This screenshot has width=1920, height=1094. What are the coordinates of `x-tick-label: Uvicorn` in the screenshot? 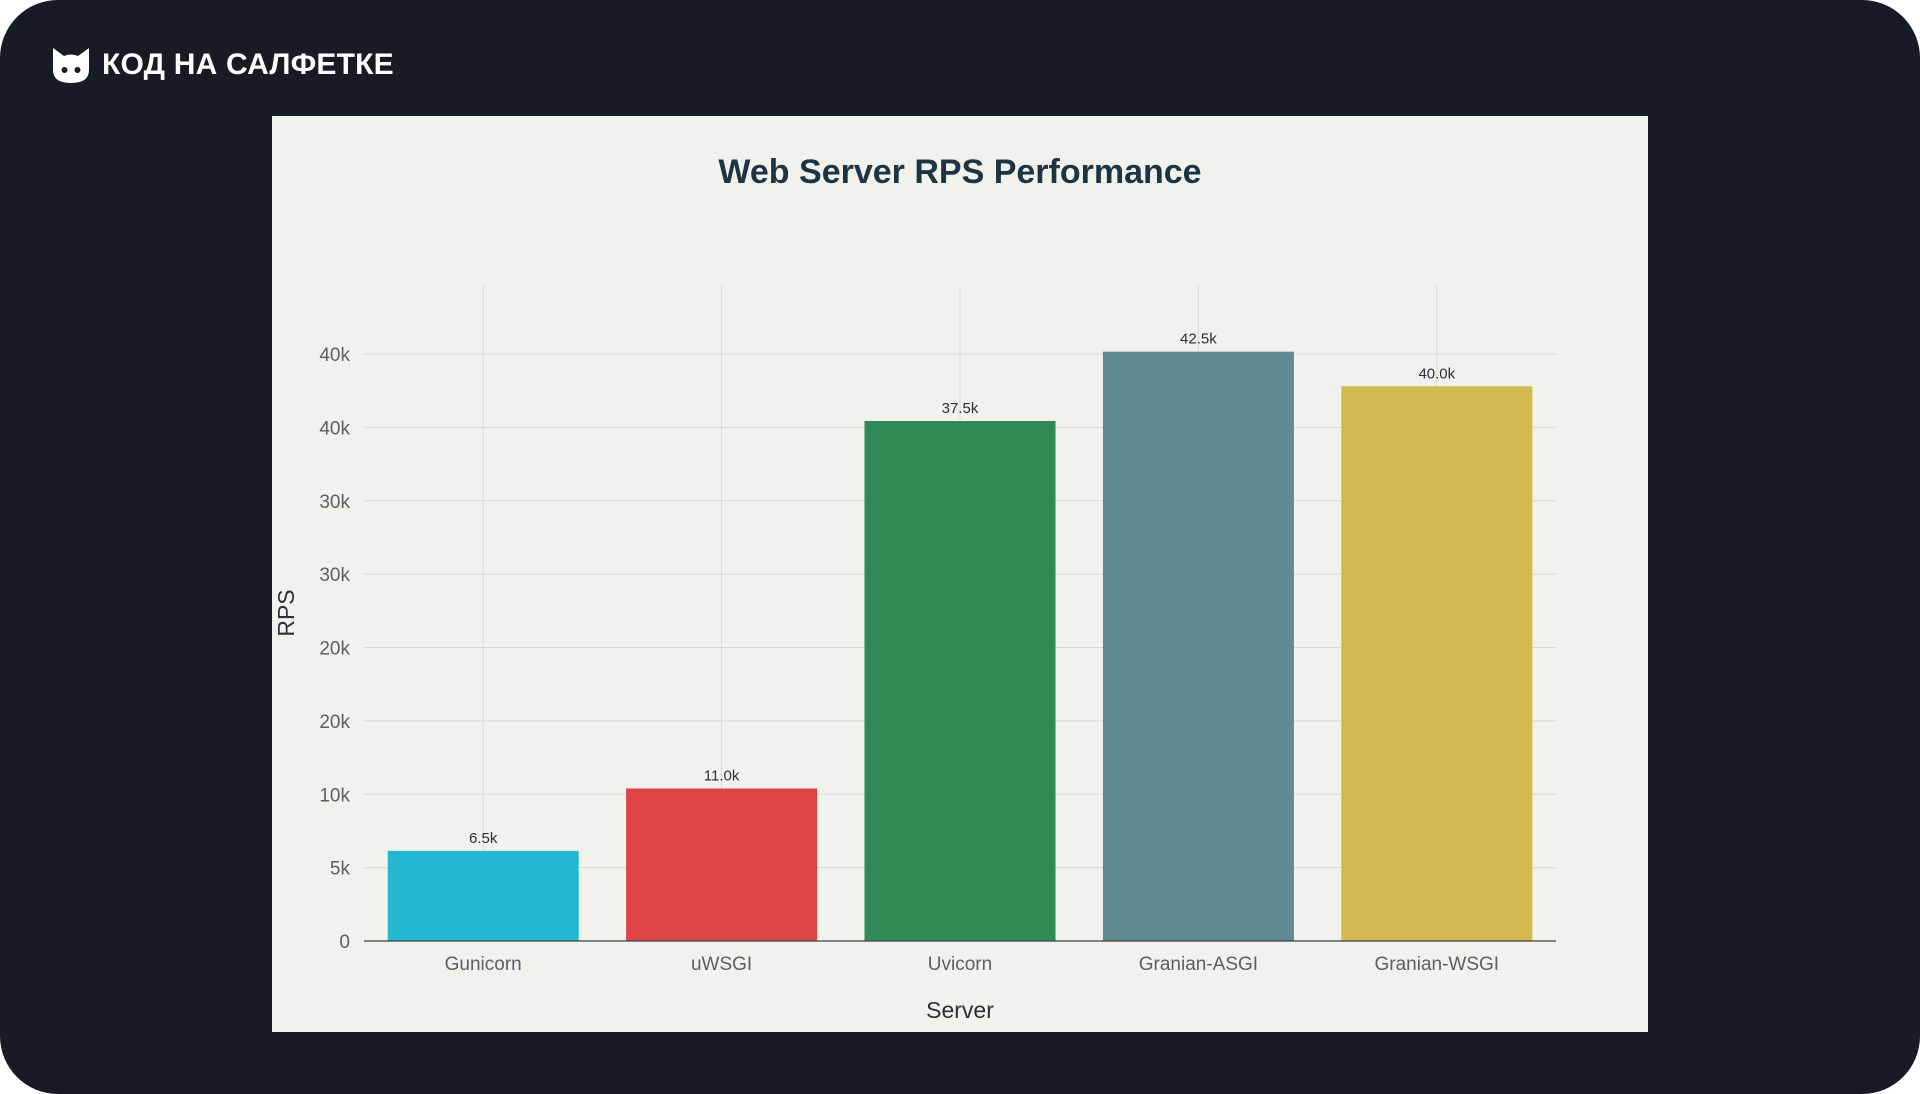 It's located at (960, 964).